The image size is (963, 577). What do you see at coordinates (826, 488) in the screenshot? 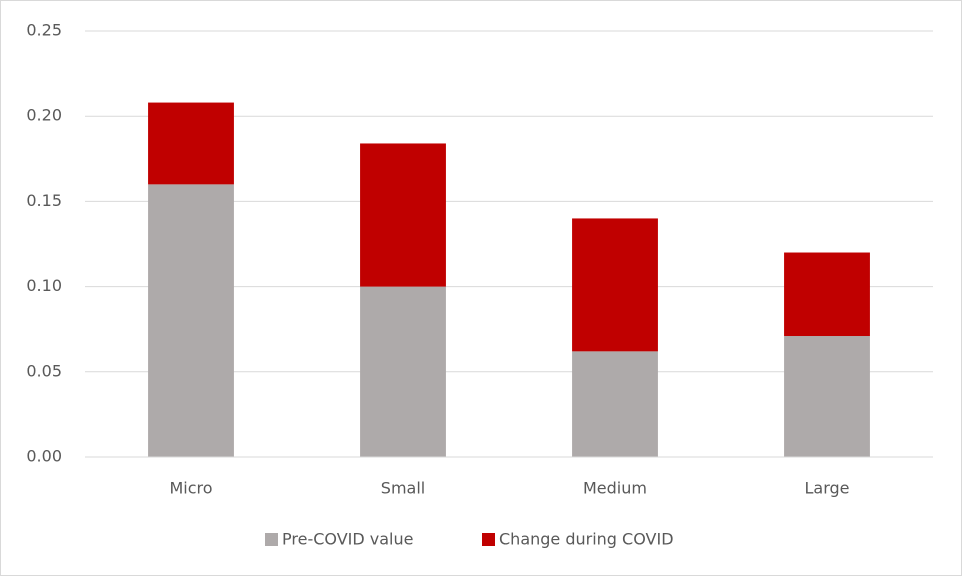
I see `x-tick-label: Large` at bounding box center [826, 488].